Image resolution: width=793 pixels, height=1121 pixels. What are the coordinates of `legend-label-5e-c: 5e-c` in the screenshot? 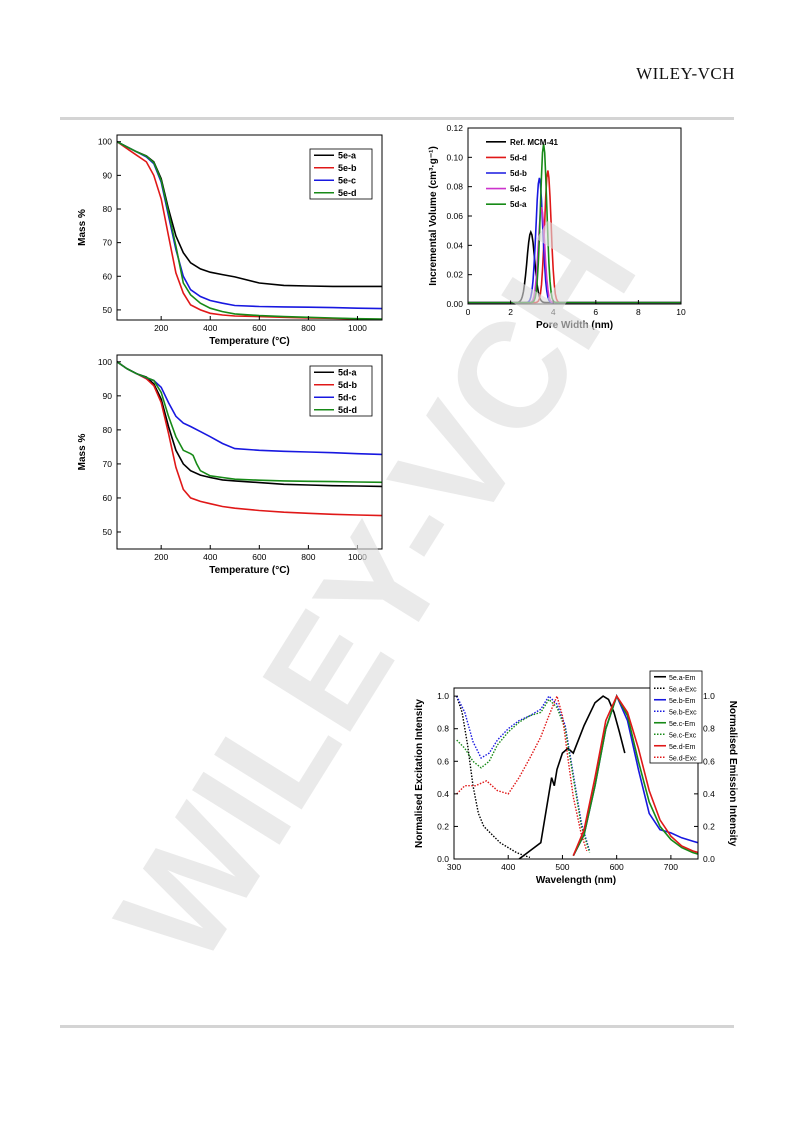 It's located at (347, 180).